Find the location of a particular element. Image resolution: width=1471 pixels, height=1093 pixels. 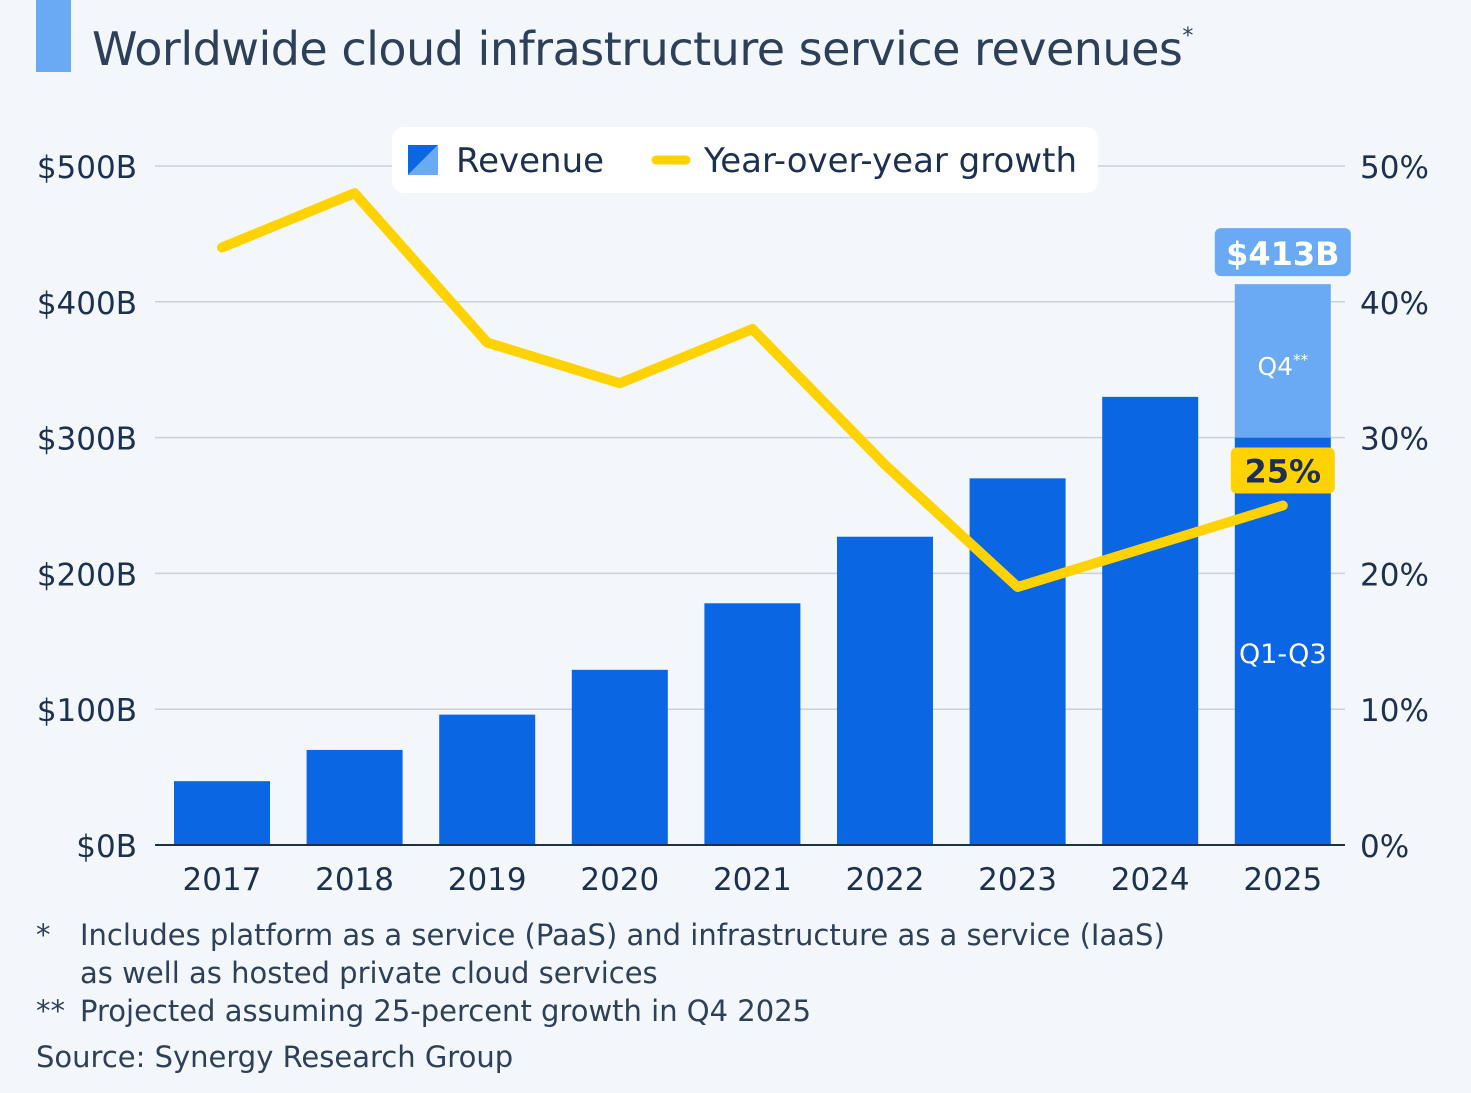

y-left-tick-label: $300B is located at coordinates (87, 440).